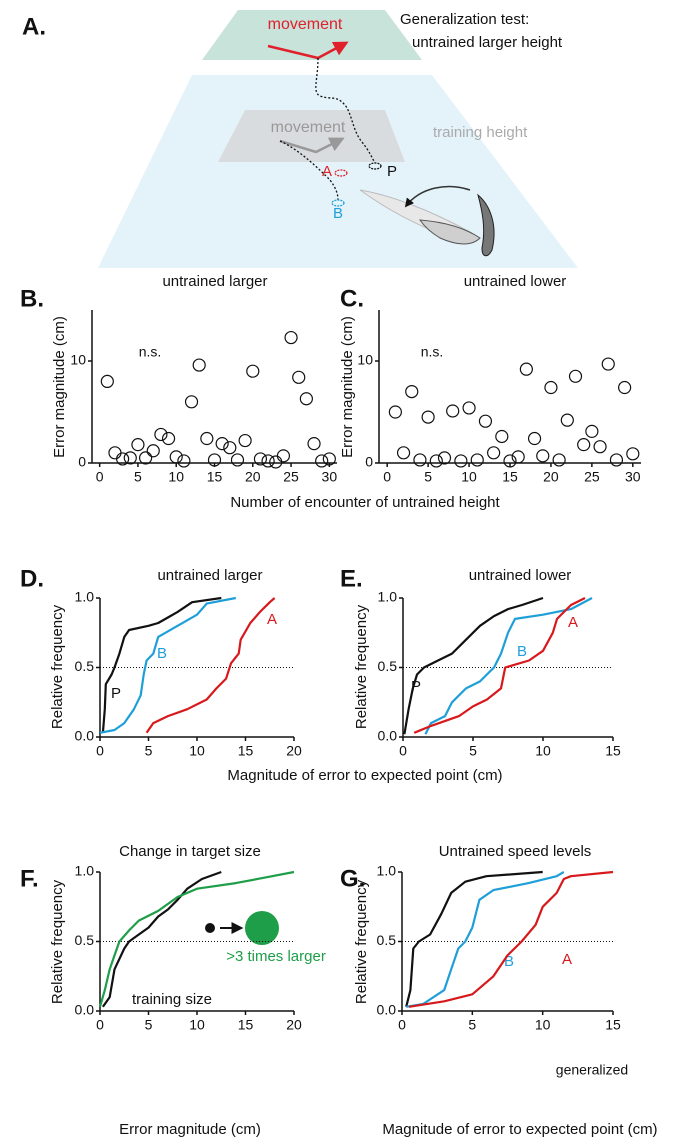 The image size is (678, 1148). What do you see at coordinates (633, 477) in the screenshot?
I see `x-tick-label: 30` at bounding box center [633, 477].